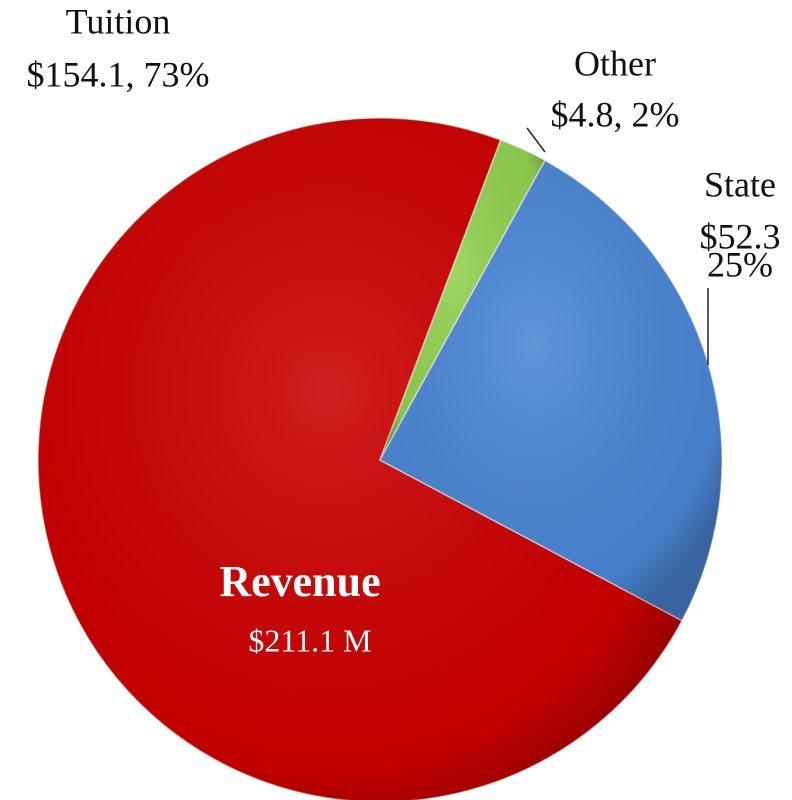 Image resolution: width=792 pixels, height=800 pixels. What do you see at coordinates (299, 581) in the screenshot?
I see `center-title: Revenue` at bounding box center [299, 581].